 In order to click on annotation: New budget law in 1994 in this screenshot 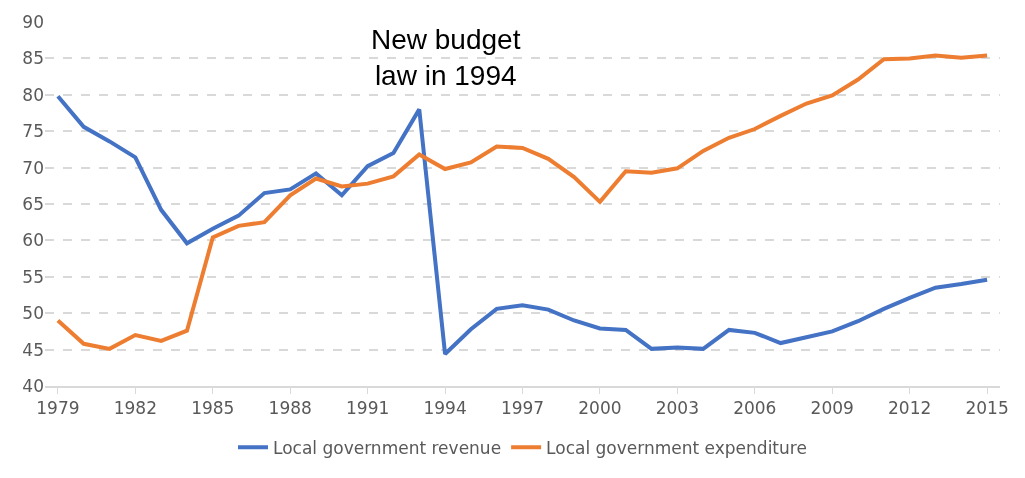, I will do `click(446, 58)`.